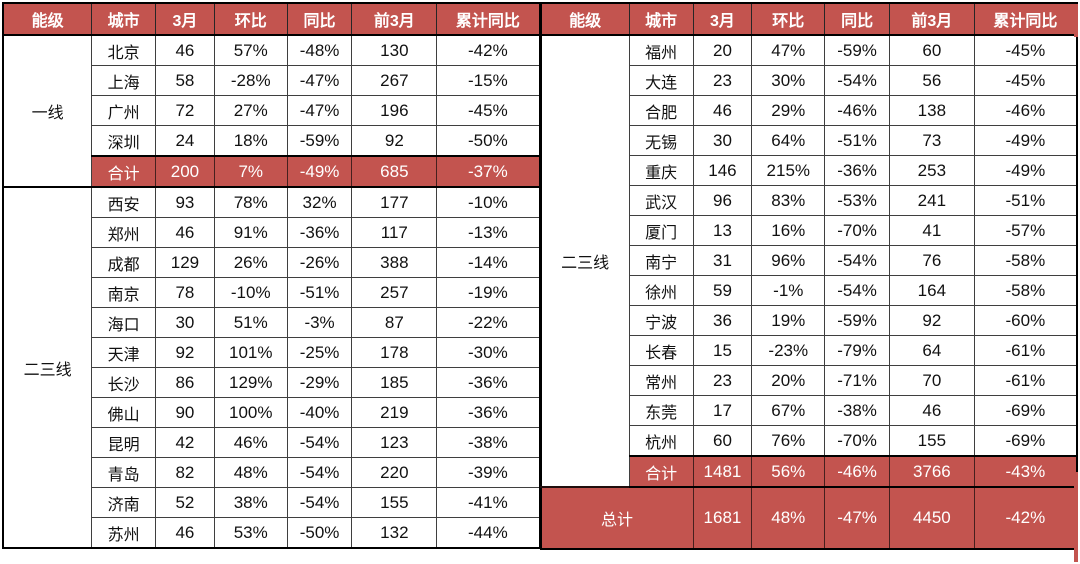  What do you see at coordinates (788, 140) in the screenshot?
I see `value-cell: 64%` at bounding box center [788, 140].